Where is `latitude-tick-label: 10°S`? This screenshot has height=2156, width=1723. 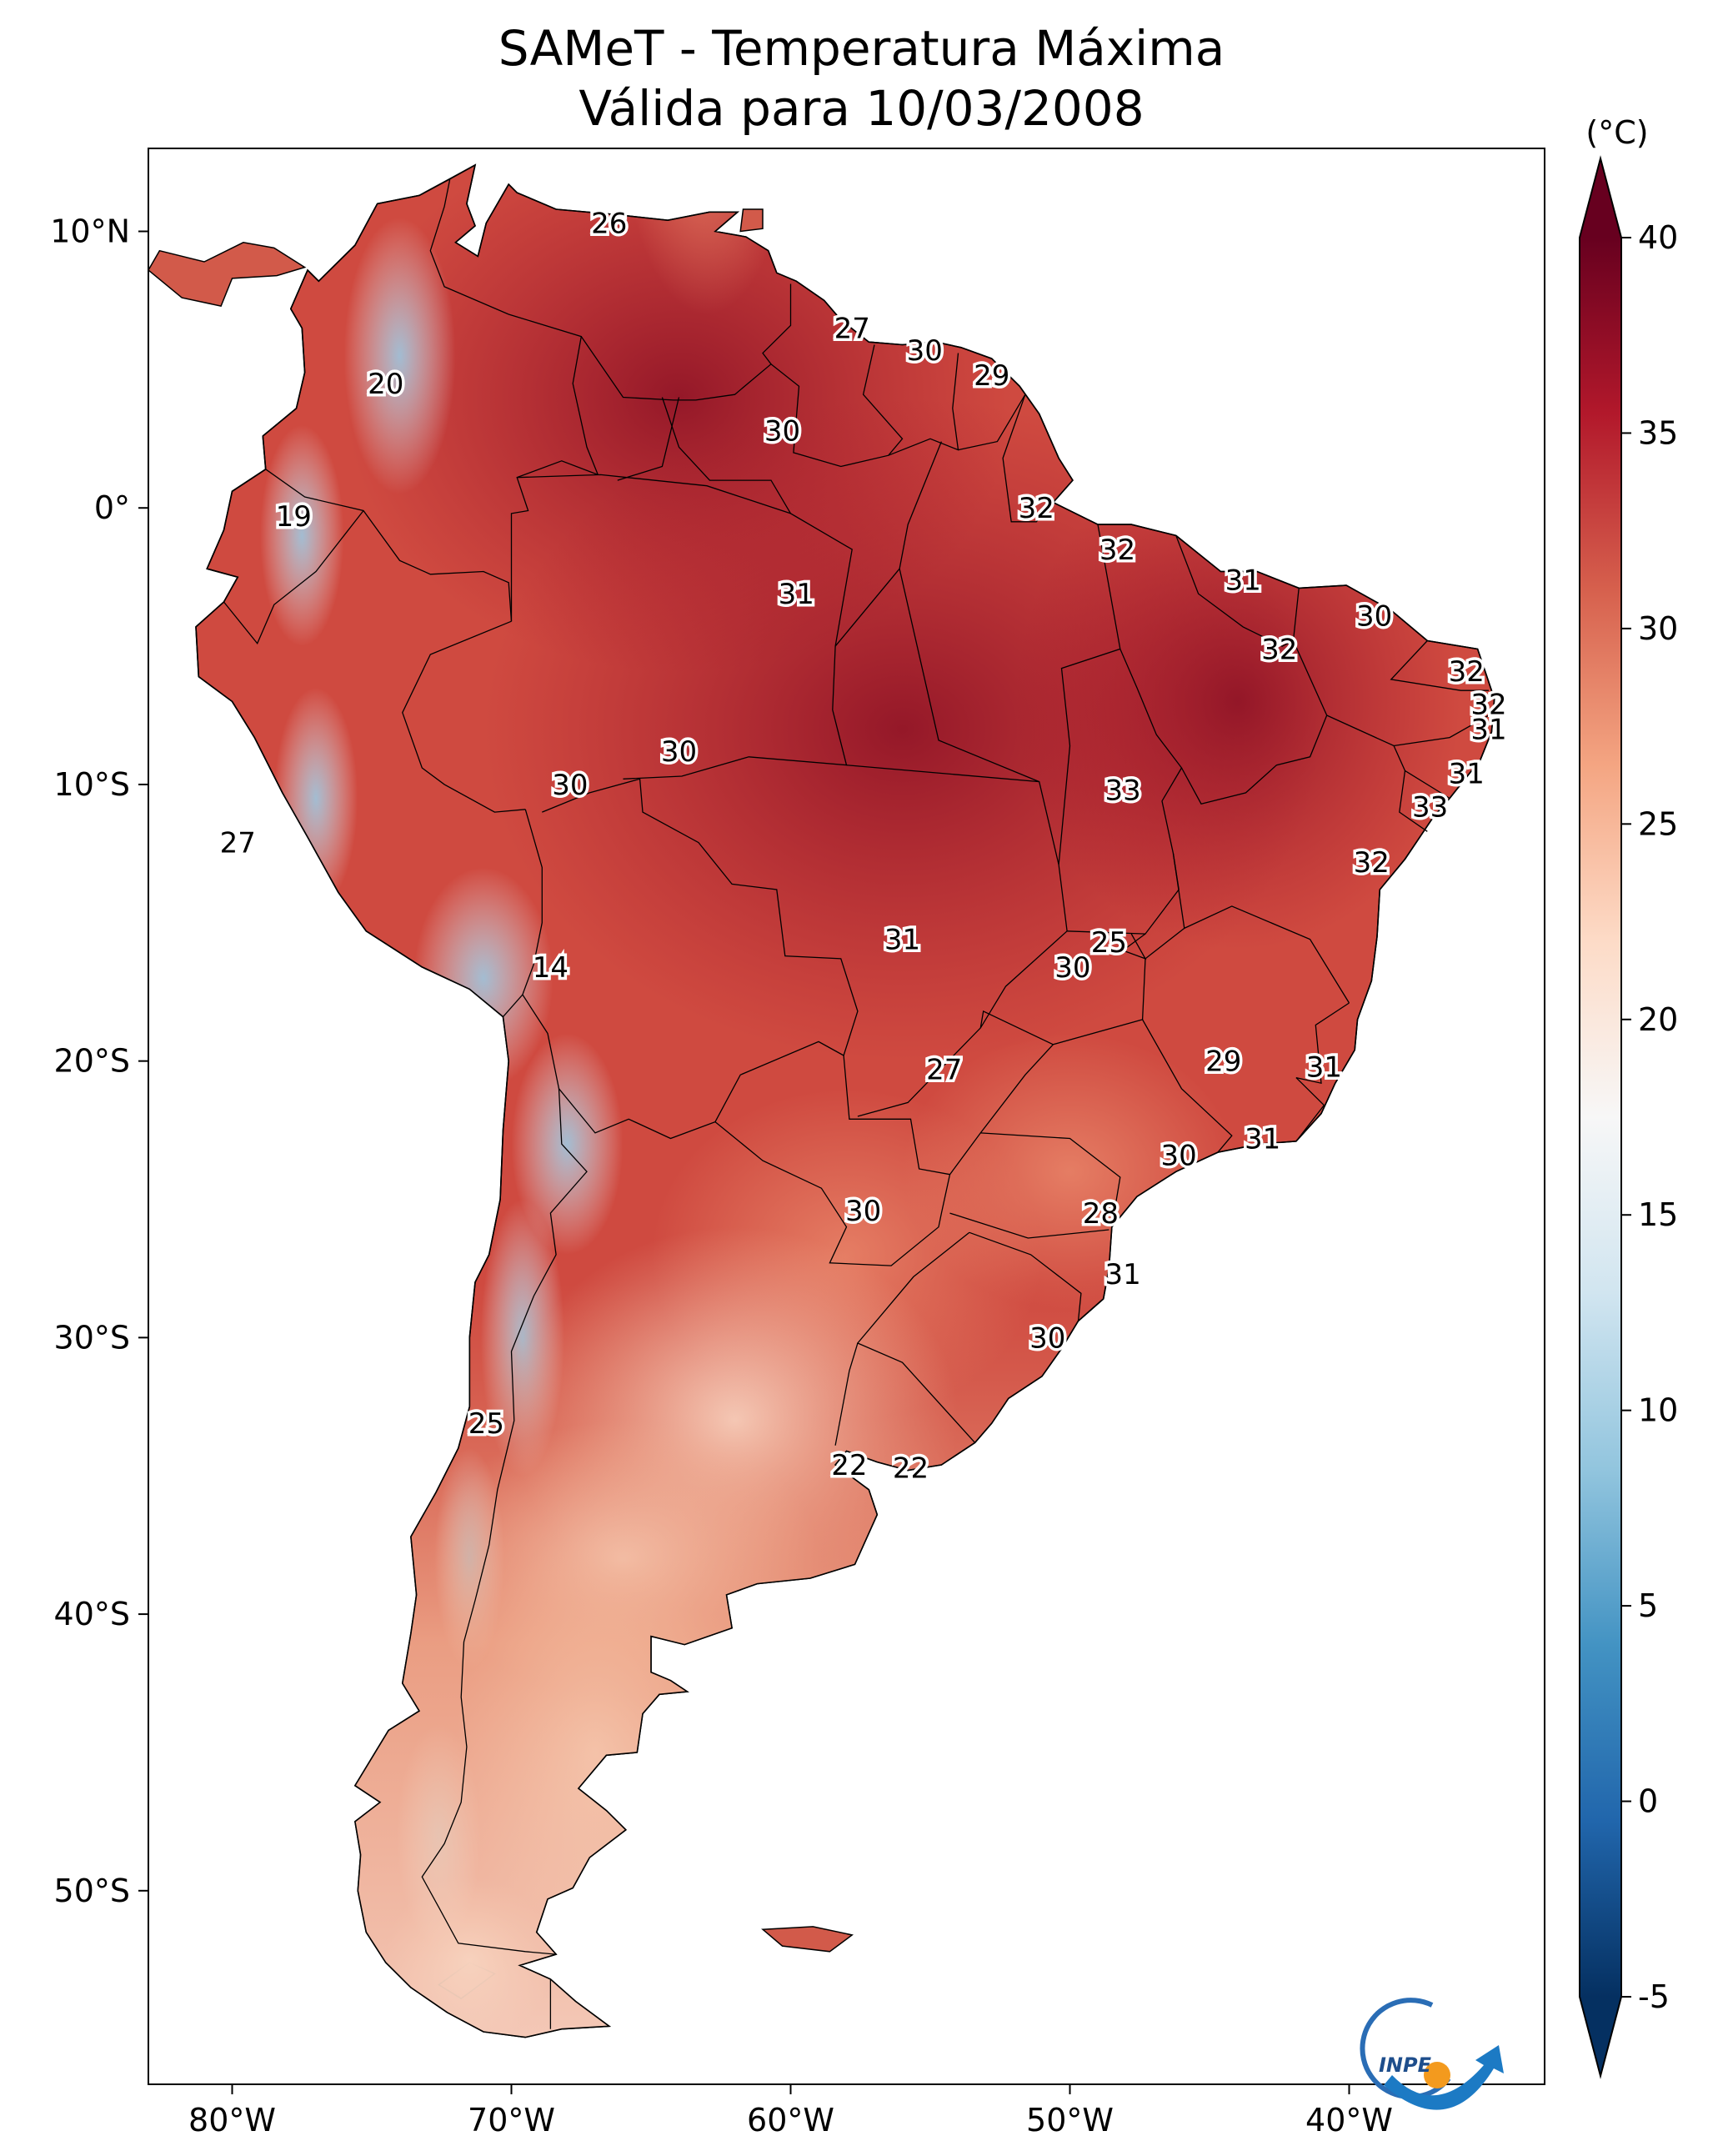
latitude-tick-label: 10°S is located at coordinates (92, 784).